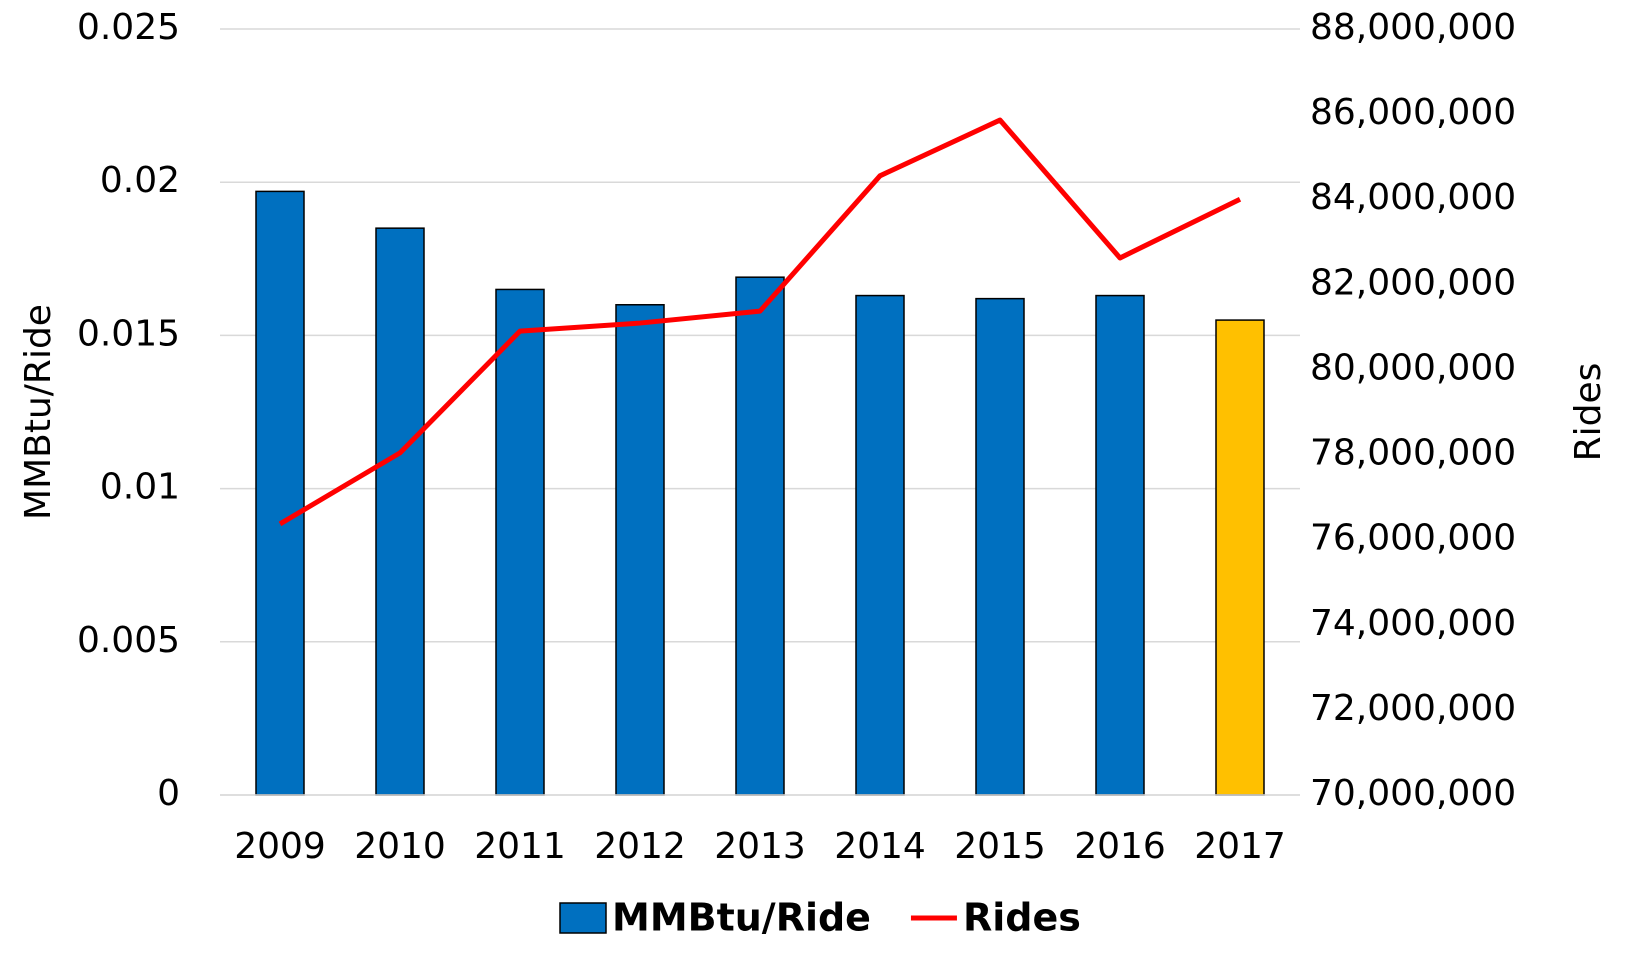 This screenshot has width=1628, height=974. I want to click on y2-tick-label: 78,000,000, so click(1413, 453).